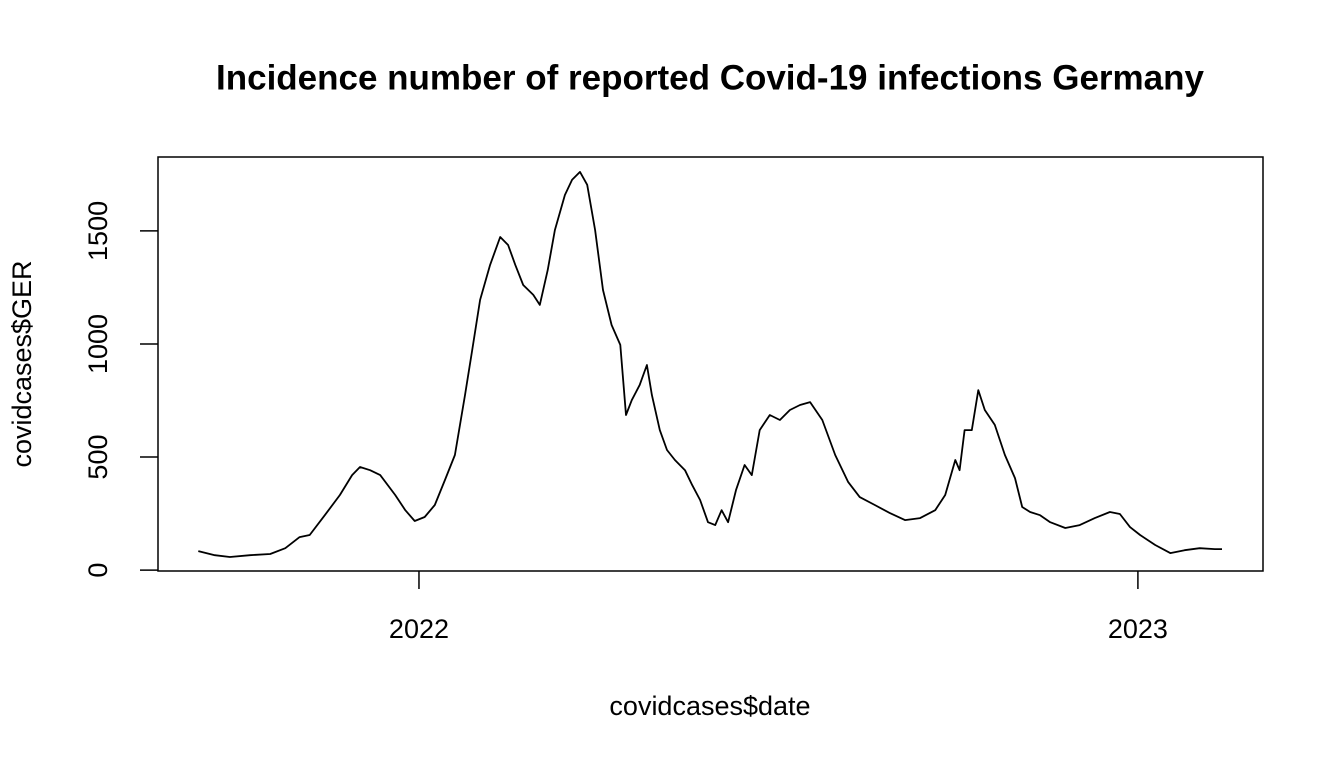 The height and width of the screenshot is (768, 1344). What do you see at coordinates (419, 629) in the screenshot?
I see `x-tick-label: 2022` at bounding box center [419, 629].